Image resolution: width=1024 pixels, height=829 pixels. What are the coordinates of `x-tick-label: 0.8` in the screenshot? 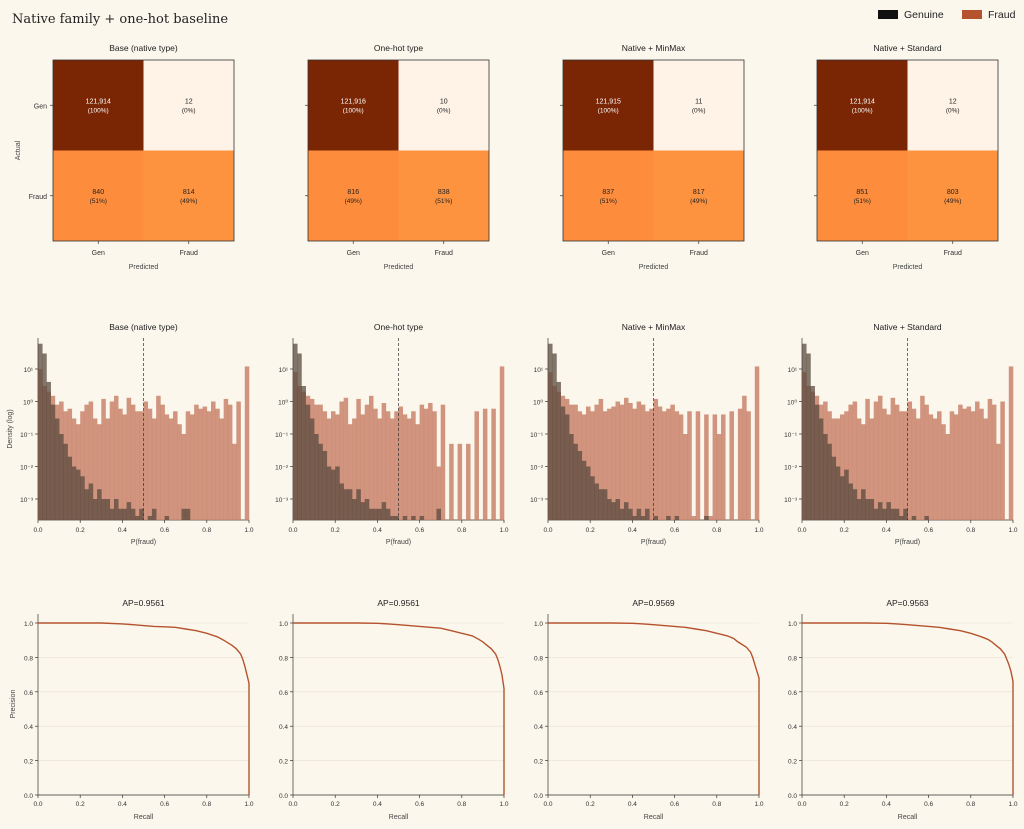 It's located at (206, 804).